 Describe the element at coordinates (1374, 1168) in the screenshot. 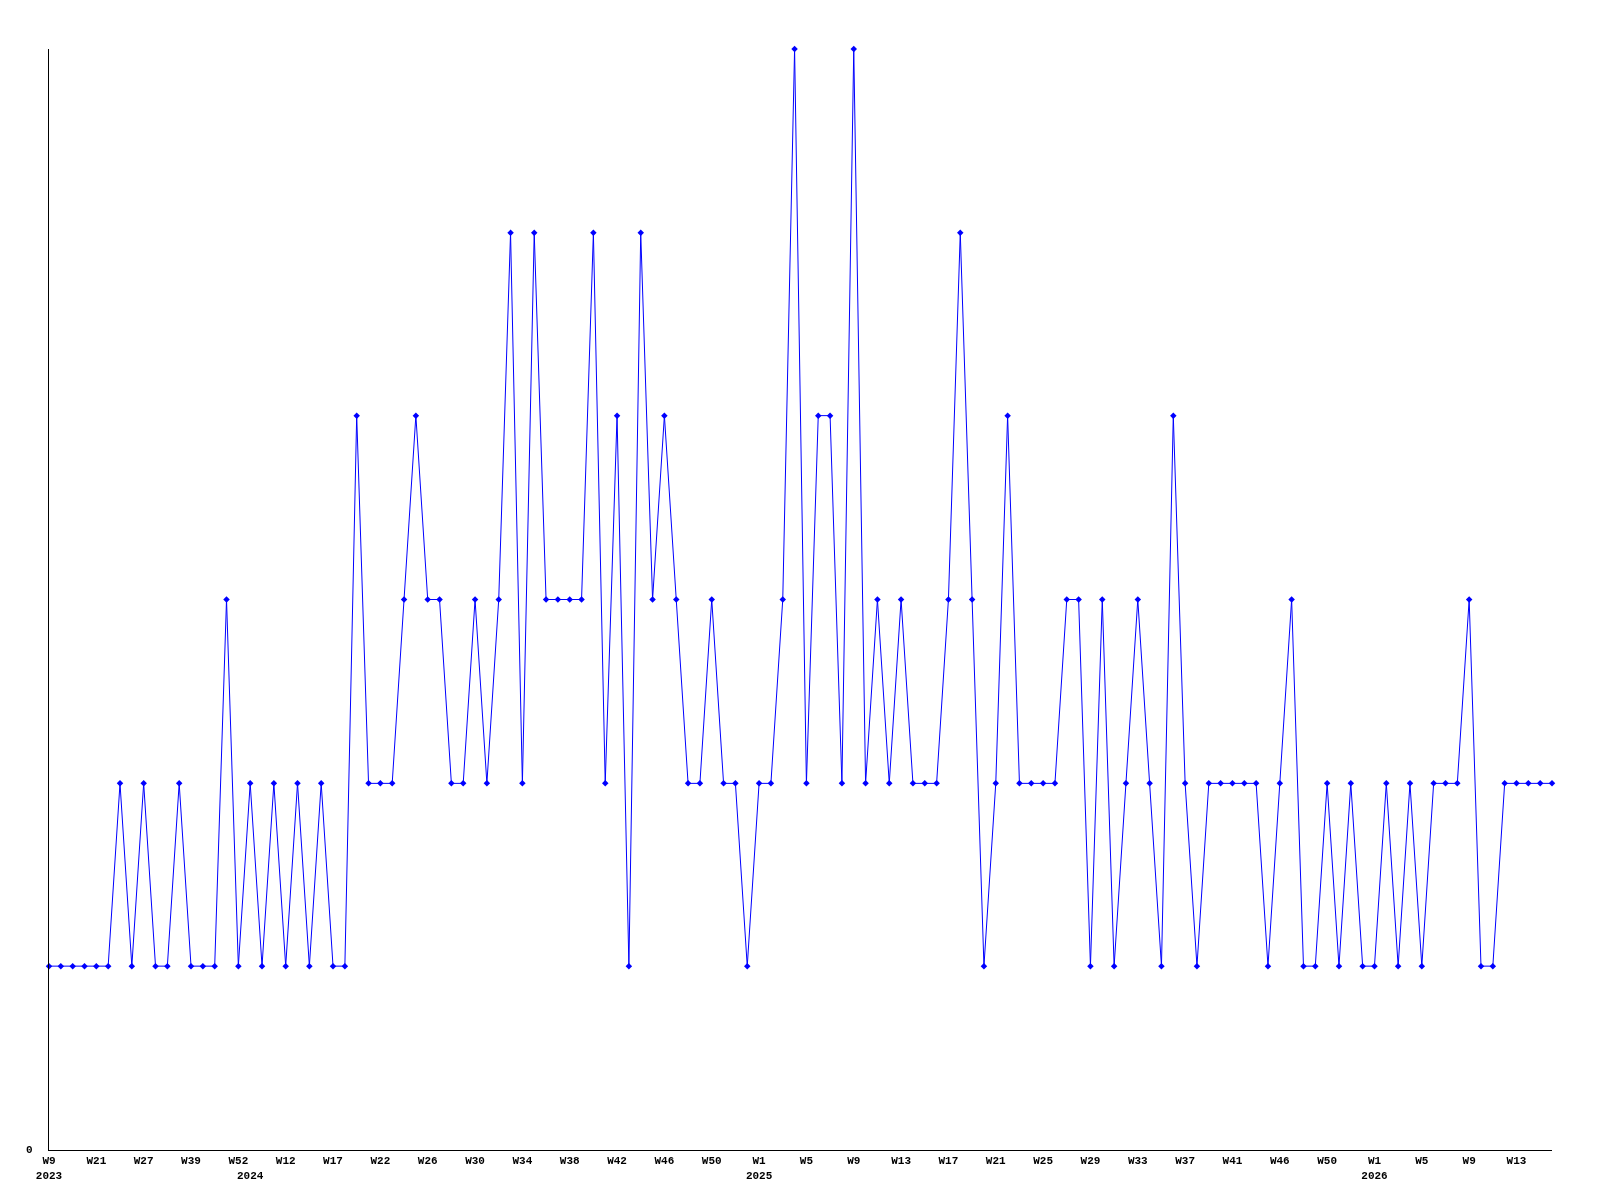

I see `x-tick-label: W1 2026` at that location.